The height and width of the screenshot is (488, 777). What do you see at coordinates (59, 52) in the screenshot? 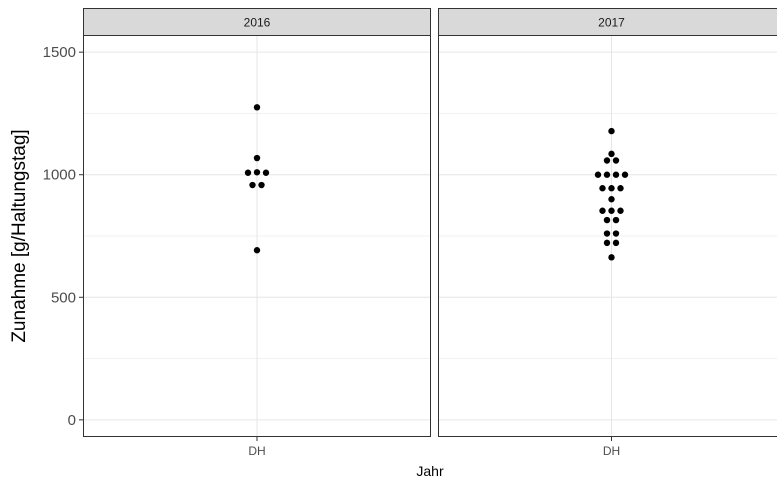
I see `y-tick-label: 1500` at bounding box center [59, 52].